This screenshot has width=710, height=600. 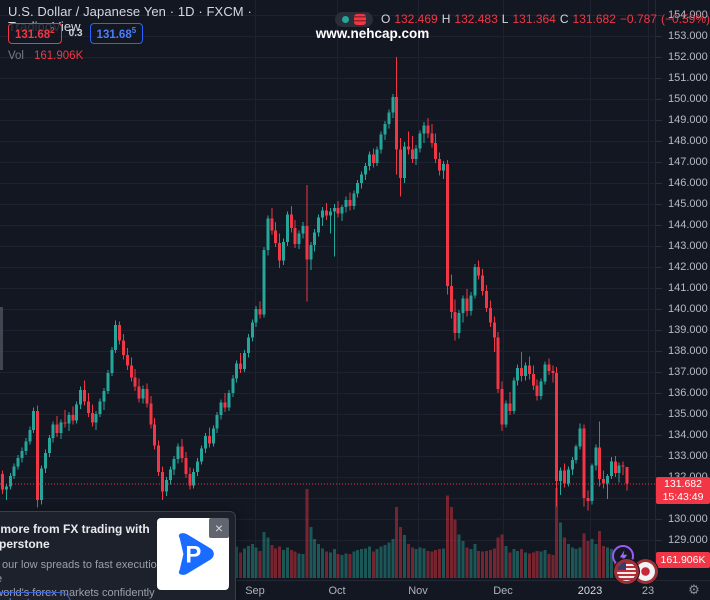 What do you see at coordinates (255, 591) in the screenshot?
I see `time-tick-label: Sep` at bounding box center [255, 591].